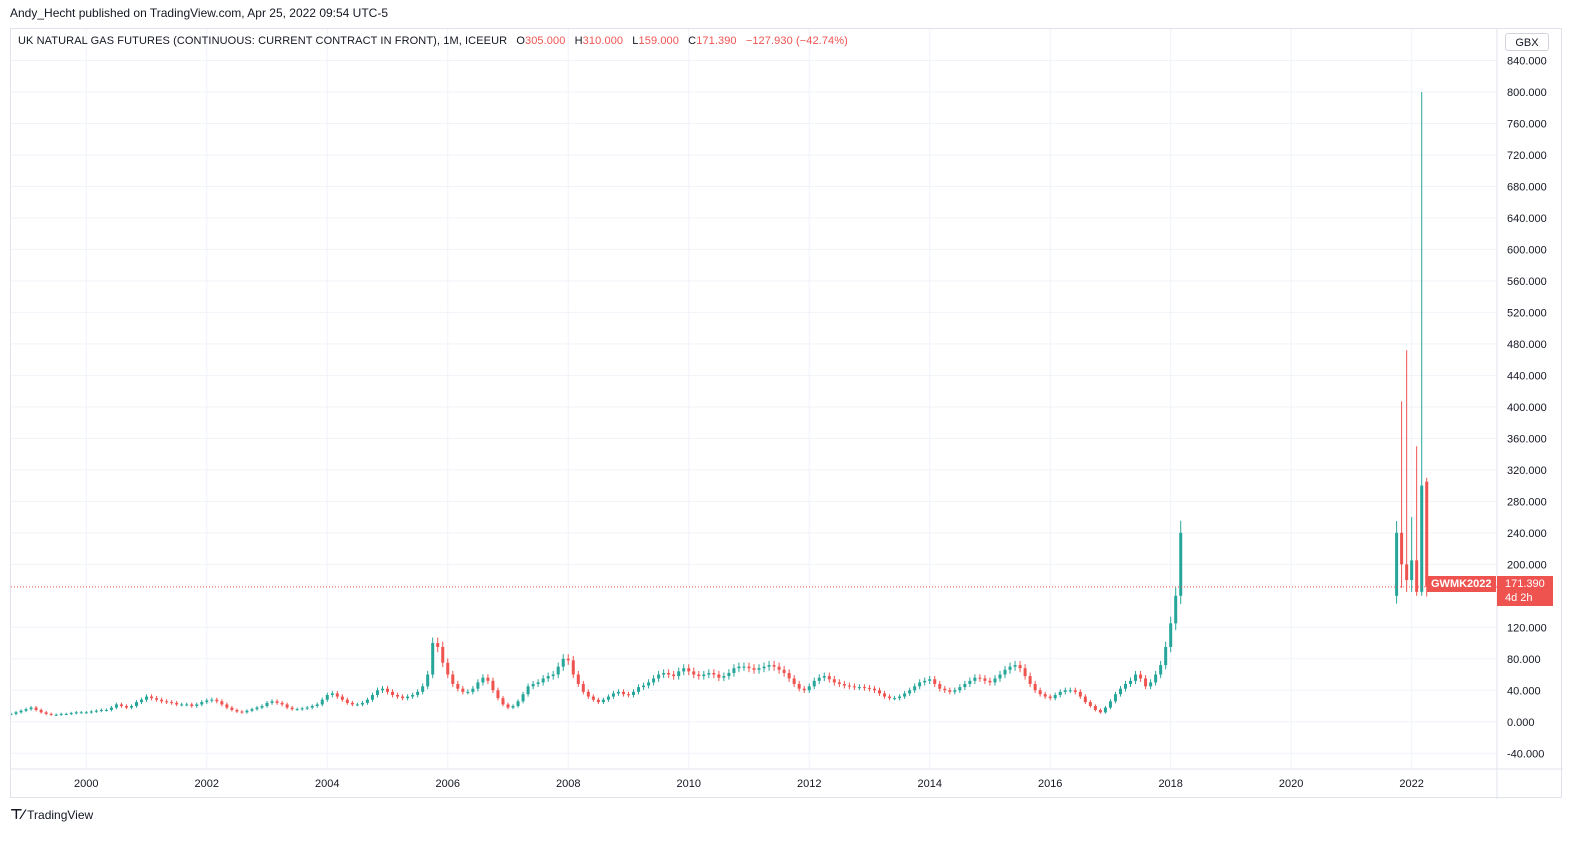  I want to click on y-tick-label: 320.000, so click(1527, 471).